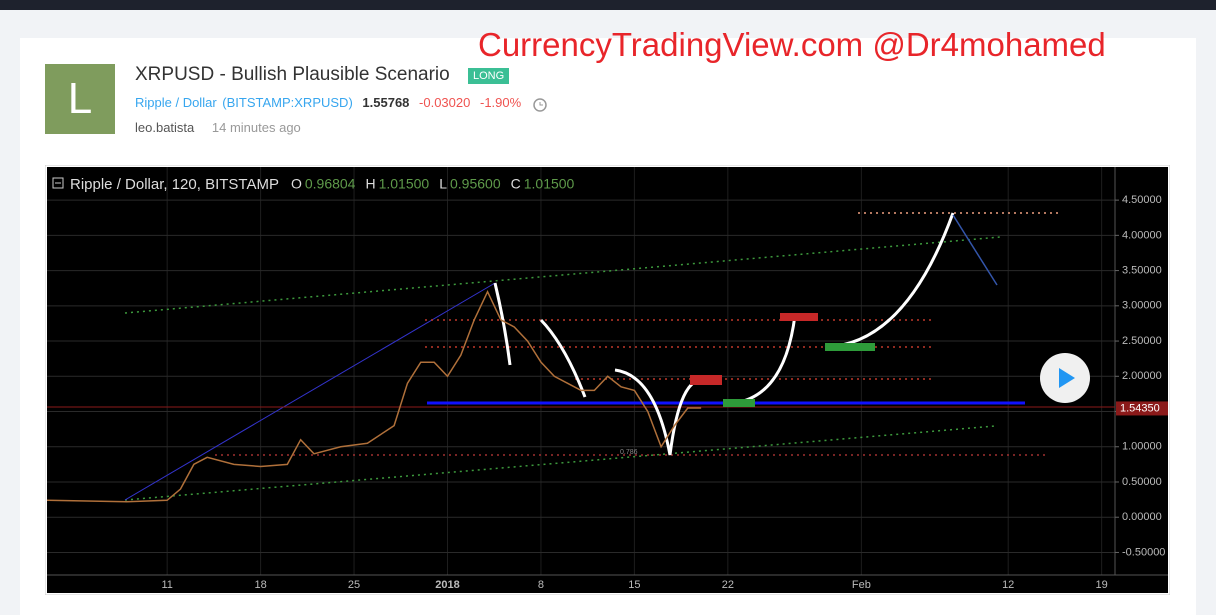 The width and height of the screenshot is (1216, 615). Describe the element at coordinates (80, 99) in the screenshot. I see `avatar: L` at that location.